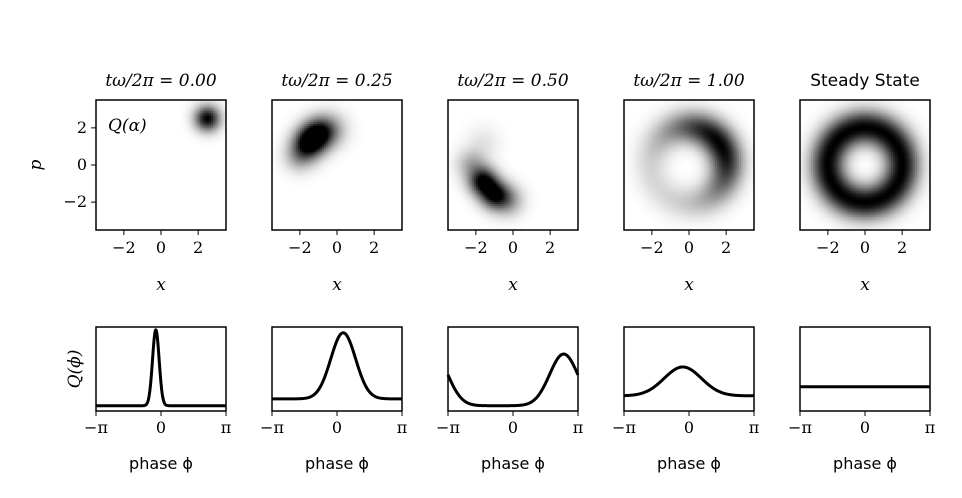 The height and width of the screenshot is (498, 962). I want to click on y-axis-label: p, so click(36, 164).